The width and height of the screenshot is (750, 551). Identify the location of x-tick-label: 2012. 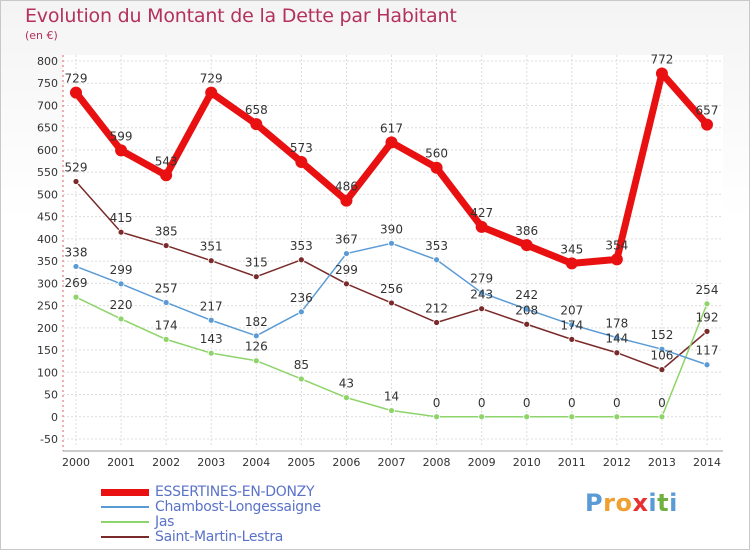
(617, 462).